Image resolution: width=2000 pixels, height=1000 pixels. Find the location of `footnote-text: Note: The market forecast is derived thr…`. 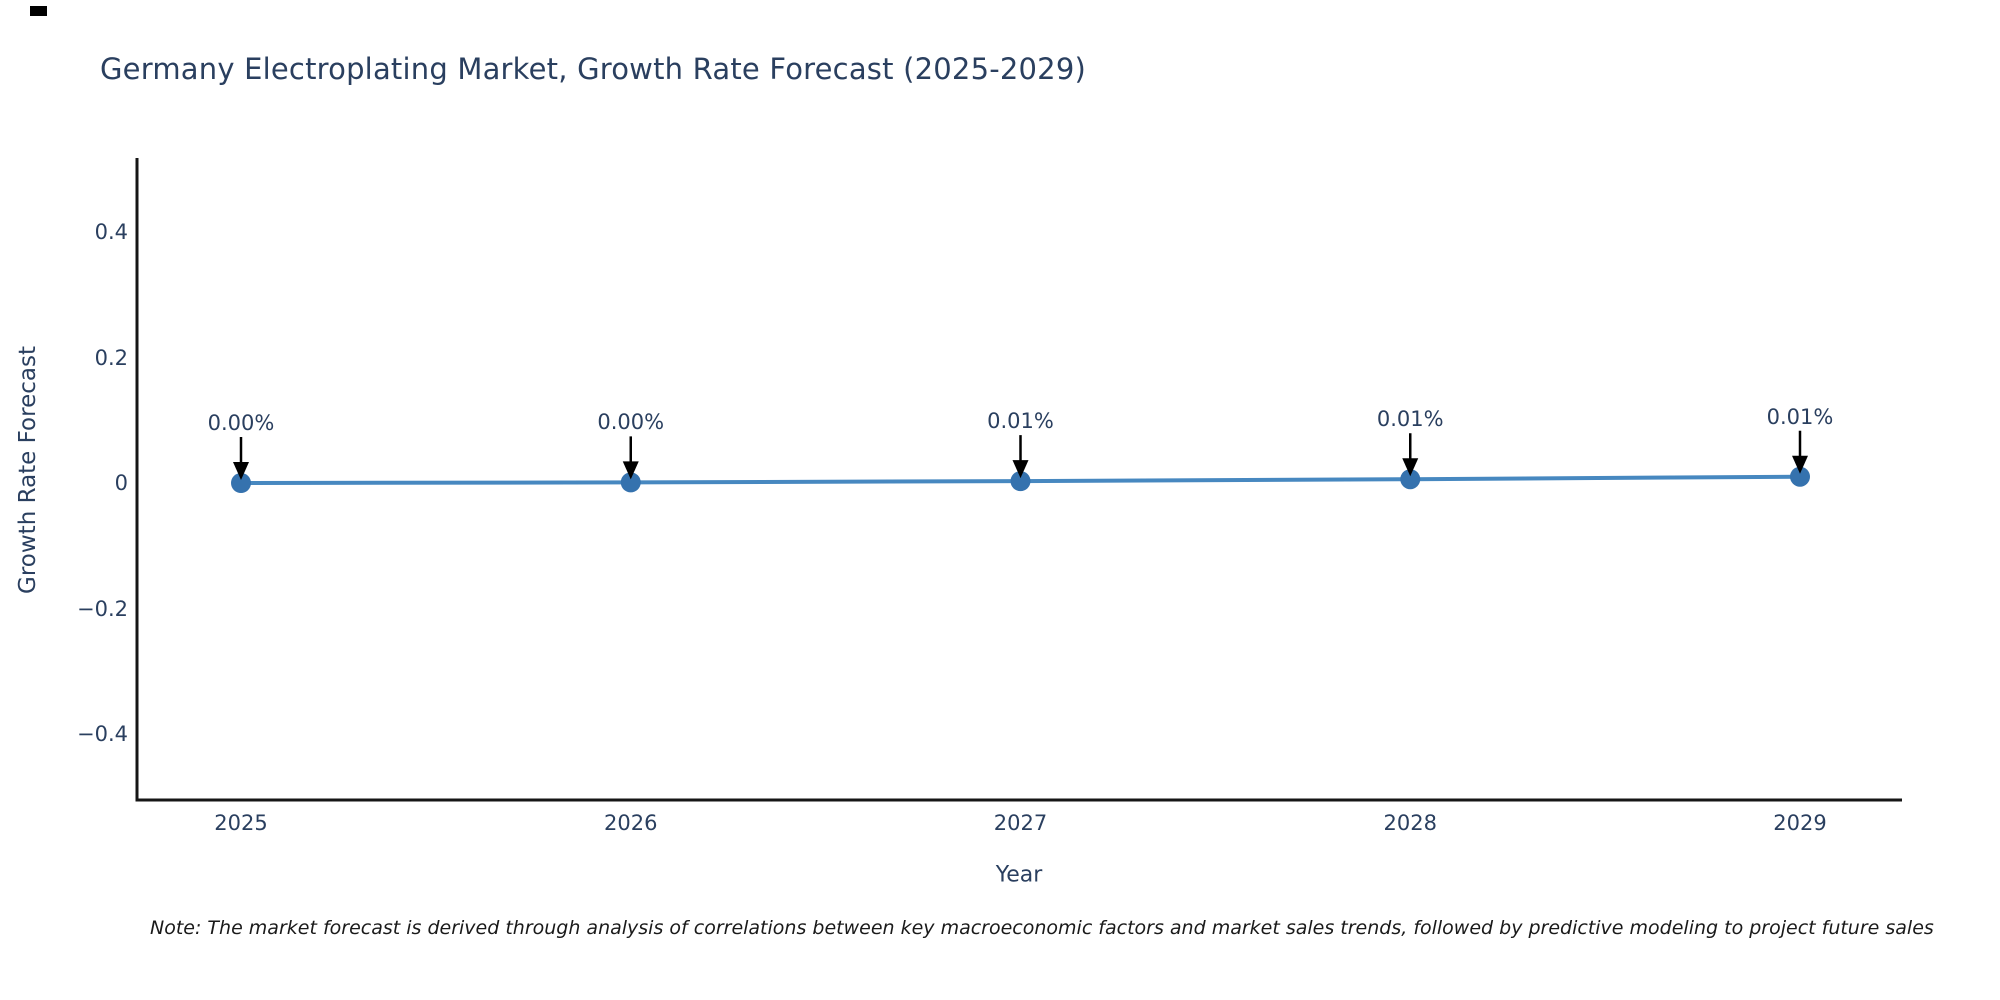

footnote-text: Note: The market forecast is derived thr… is located at coordinates (1042, 928).